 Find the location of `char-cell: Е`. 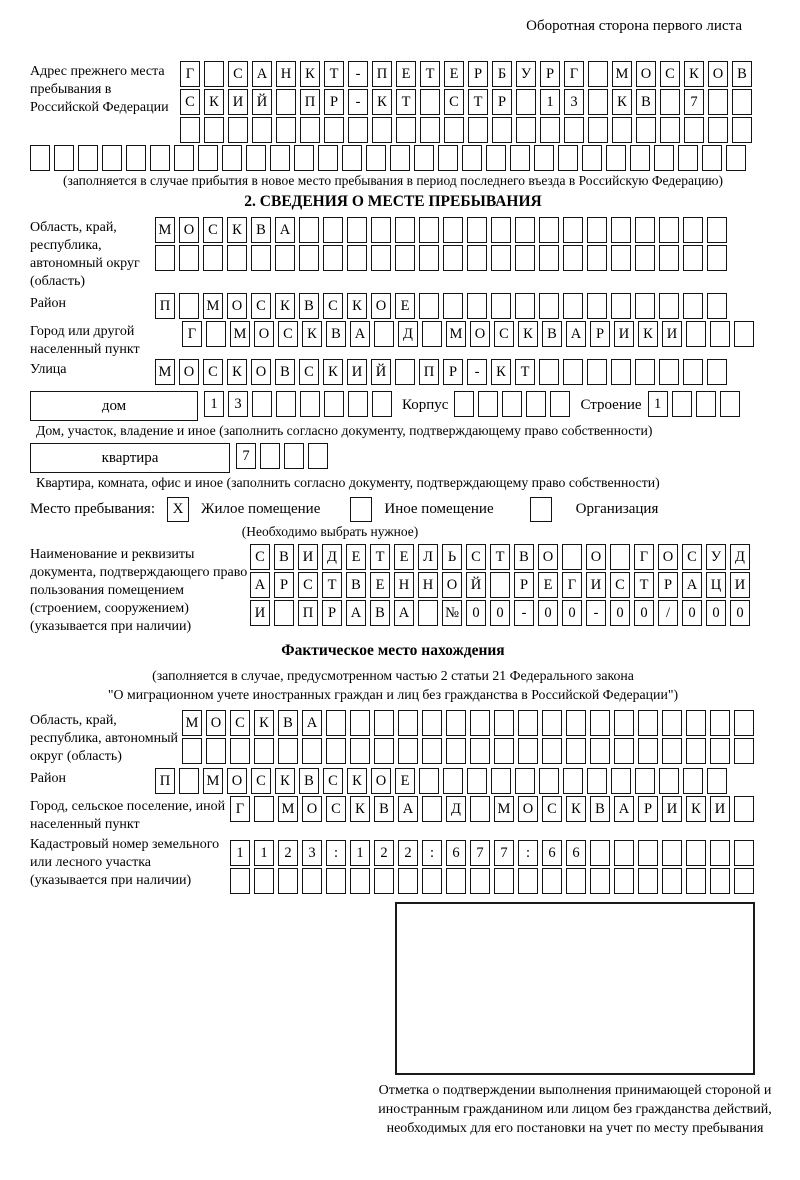

char-cell: Е is located at coordinates (380, 585).